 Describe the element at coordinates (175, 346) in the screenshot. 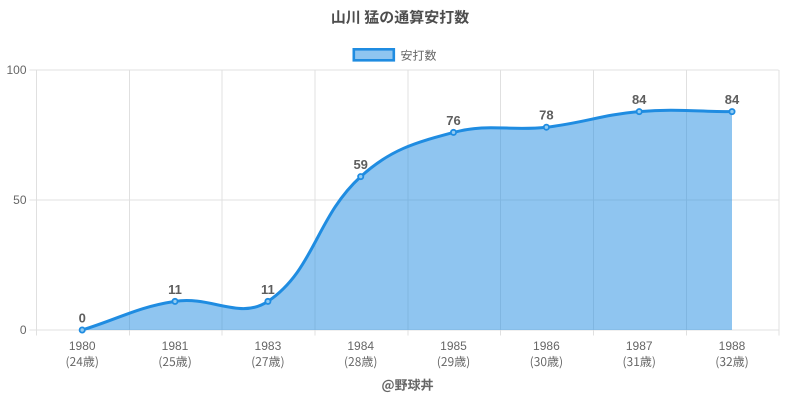

I see `svg-text: 1981` at that location.